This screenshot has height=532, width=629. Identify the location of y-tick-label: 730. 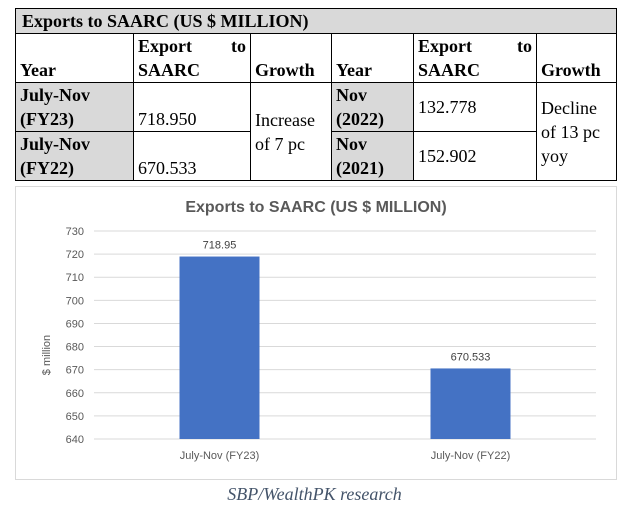
(75, 232).